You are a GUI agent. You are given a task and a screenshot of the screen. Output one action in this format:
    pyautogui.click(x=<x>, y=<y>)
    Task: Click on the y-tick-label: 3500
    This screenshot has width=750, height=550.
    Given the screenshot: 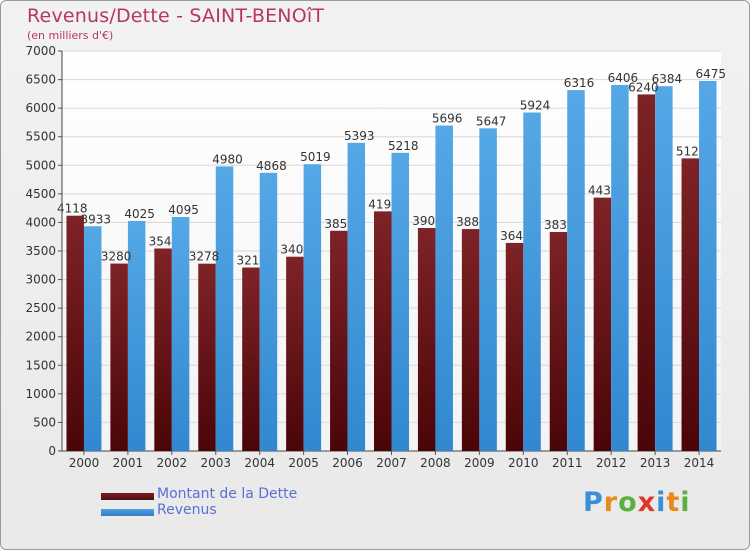 What is the action you would take?
    pyautogui.click(x=40, y=251)
    